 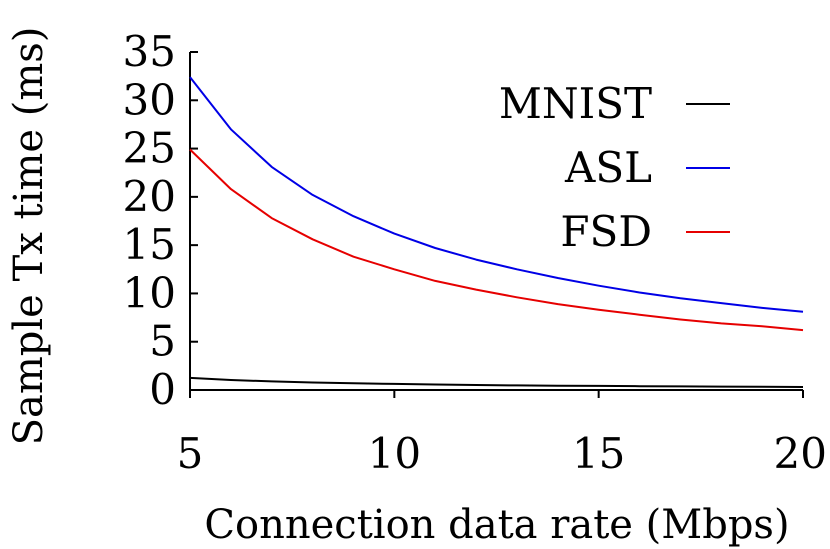 What do you see at coordinates (800, 453) in the screenshot?
I see `x-tick-label: 20` at bounding box center [800, 453].